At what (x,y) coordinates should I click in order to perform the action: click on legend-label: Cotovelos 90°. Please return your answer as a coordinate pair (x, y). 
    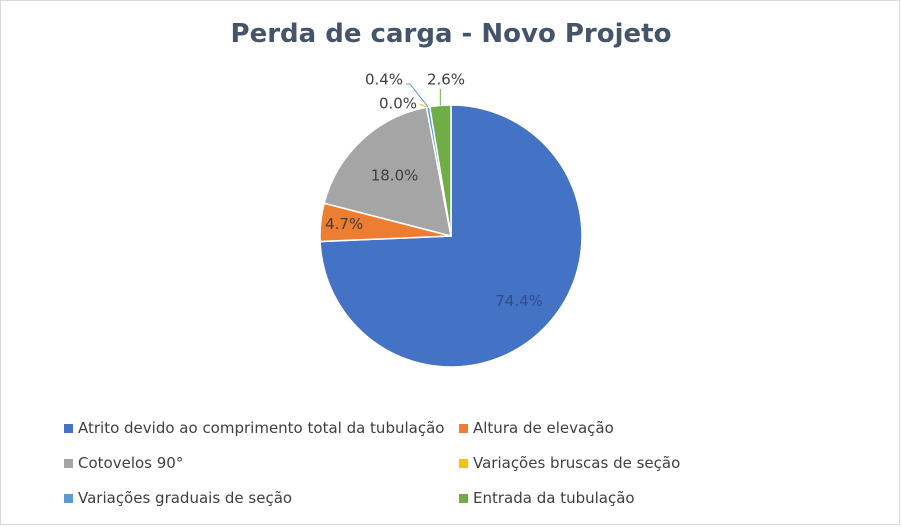
    Looking at the image, I should click on (131, 463).